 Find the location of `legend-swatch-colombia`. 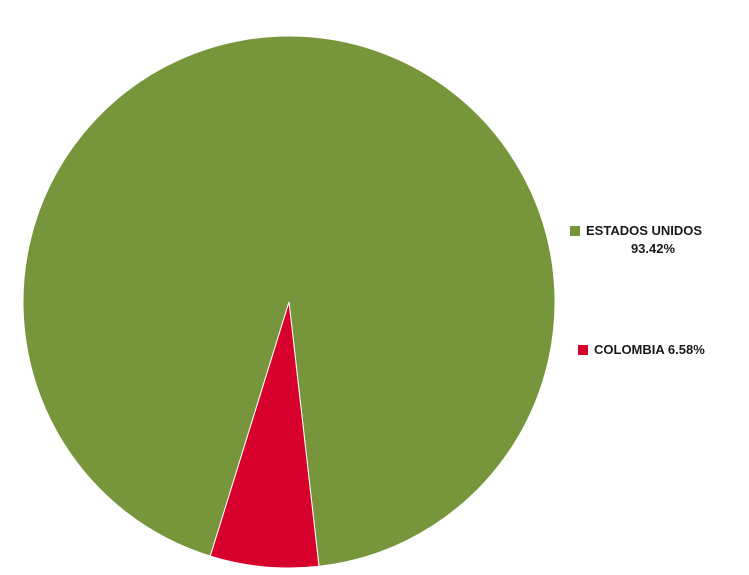

legend-swatch-colombia is located at coordinates (583, 350).